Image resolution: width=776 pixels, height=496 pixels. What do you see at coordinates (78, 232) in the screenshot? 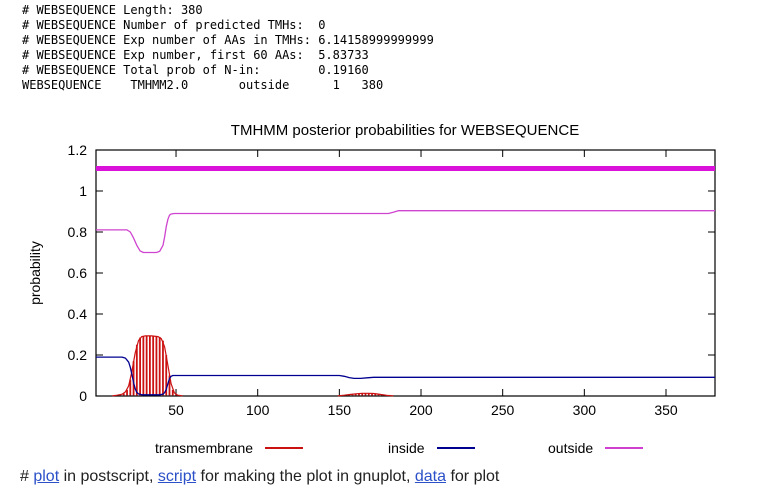
I see `y-tick-label: 0.8` at bounding box center [78, 232].